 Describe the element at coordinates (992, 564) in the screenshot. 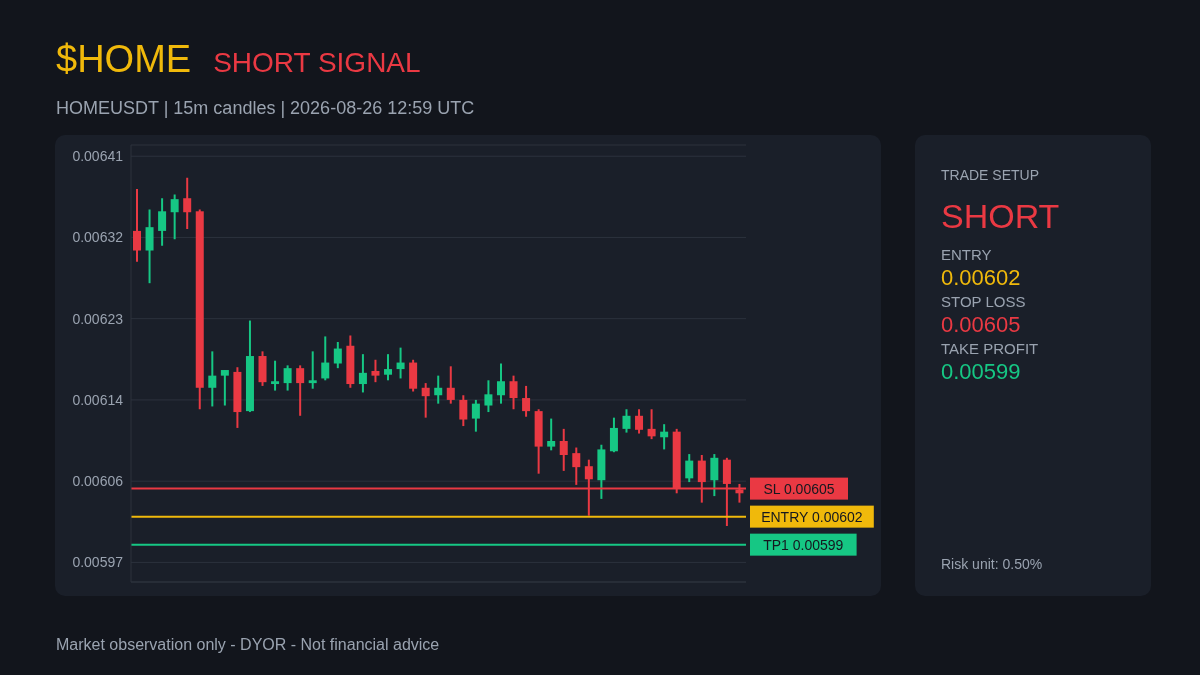

I see `text: Risk unit: 0.50%` at that location.